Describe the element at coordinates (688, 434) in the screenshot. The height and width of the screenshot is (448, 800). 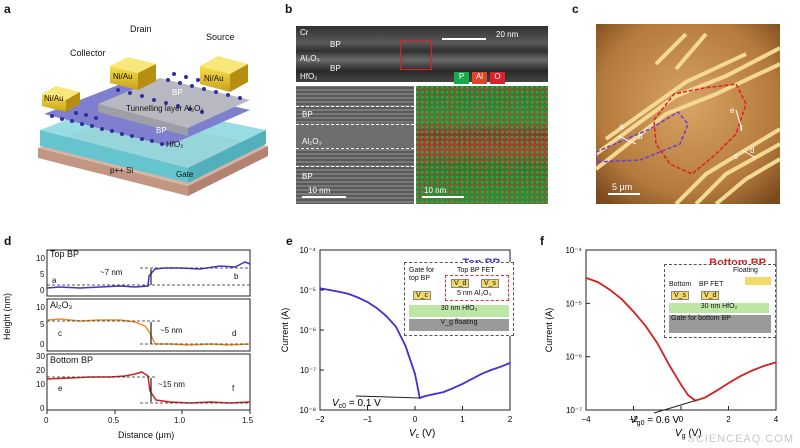
I see `f-xlabel: Vg (V)` at that location.